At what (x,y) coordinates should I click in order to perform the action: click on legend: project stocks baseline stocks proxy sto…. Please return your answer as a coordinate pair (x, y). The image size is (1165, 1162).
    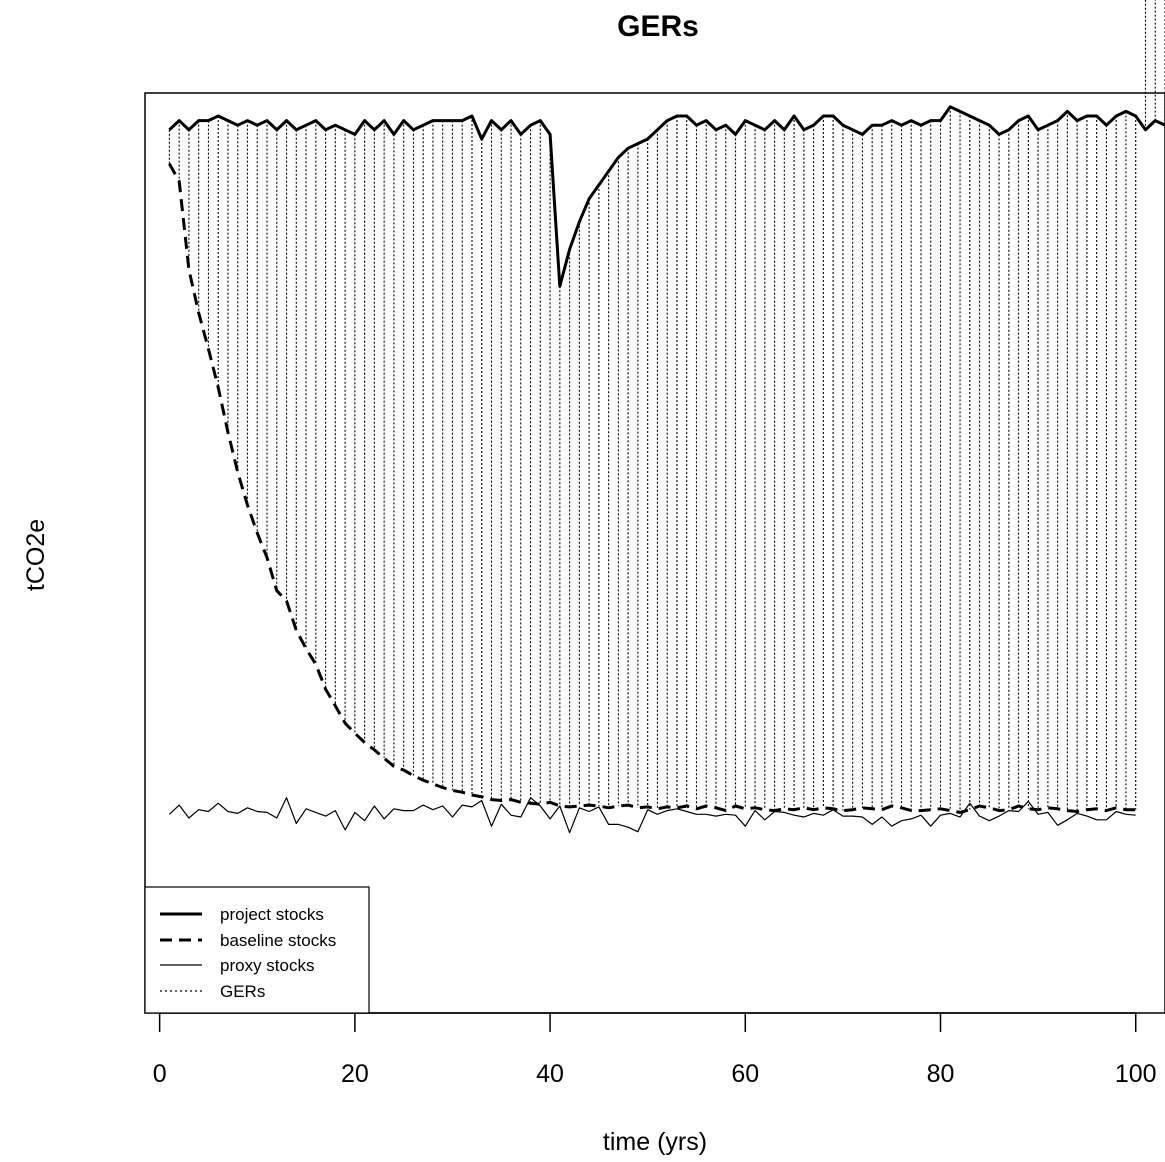
    Looking at the image, I should click on (257, 950).